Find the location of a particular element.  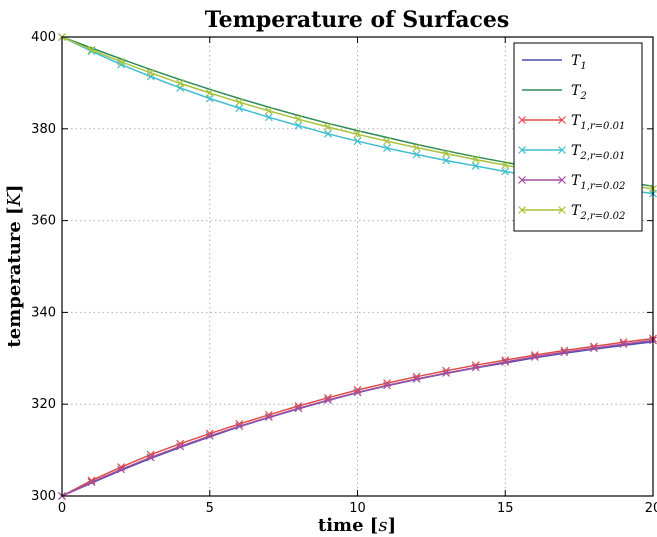

legend-label: T2 is located at coordinates (579, 92).